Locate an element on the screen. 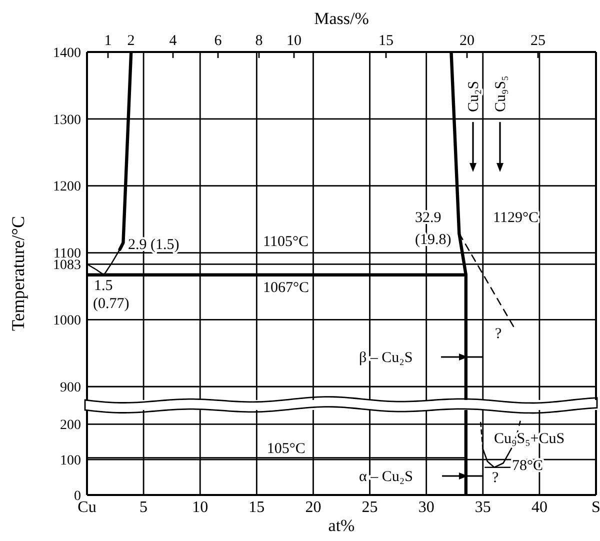 This screenshot has height=541, width=600. annotation: 1067°C is located at coordinates (286, 288).